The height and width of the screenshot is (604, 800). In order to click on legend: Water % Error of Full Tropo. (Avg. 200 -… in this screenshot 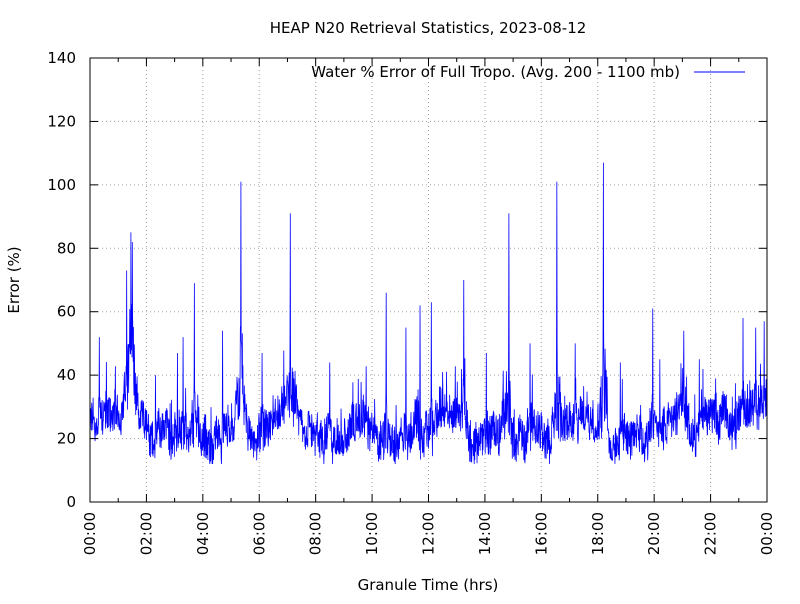, I will do `click(528, 72)`.